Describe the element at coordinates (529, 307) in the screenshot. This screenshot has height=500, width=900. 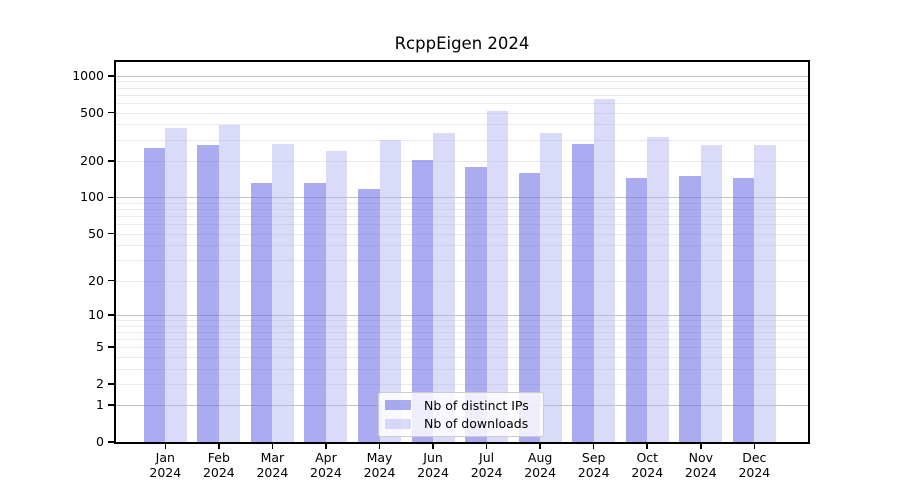
I see `bar-distinct-ips-aug` at that location.